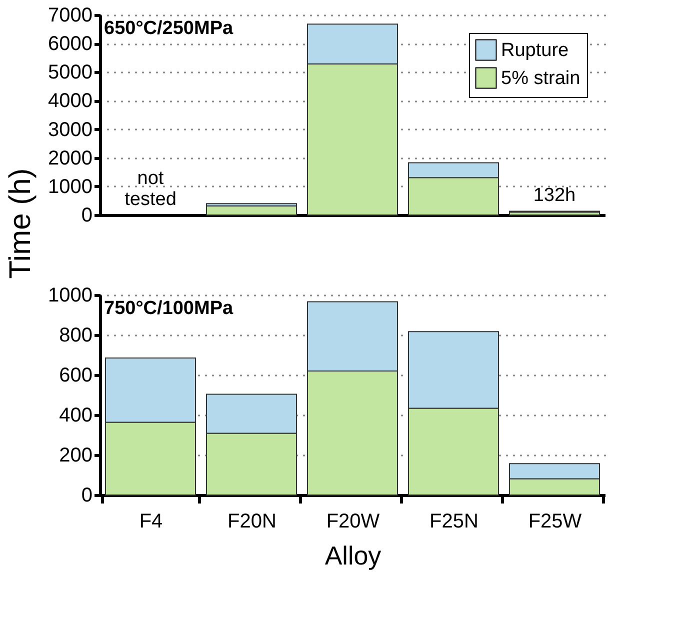 The image size is (691, 634). Describe the element at coordinates (353, 555) in the screenshot. I see `x-axis-title: Alloy` at that location.